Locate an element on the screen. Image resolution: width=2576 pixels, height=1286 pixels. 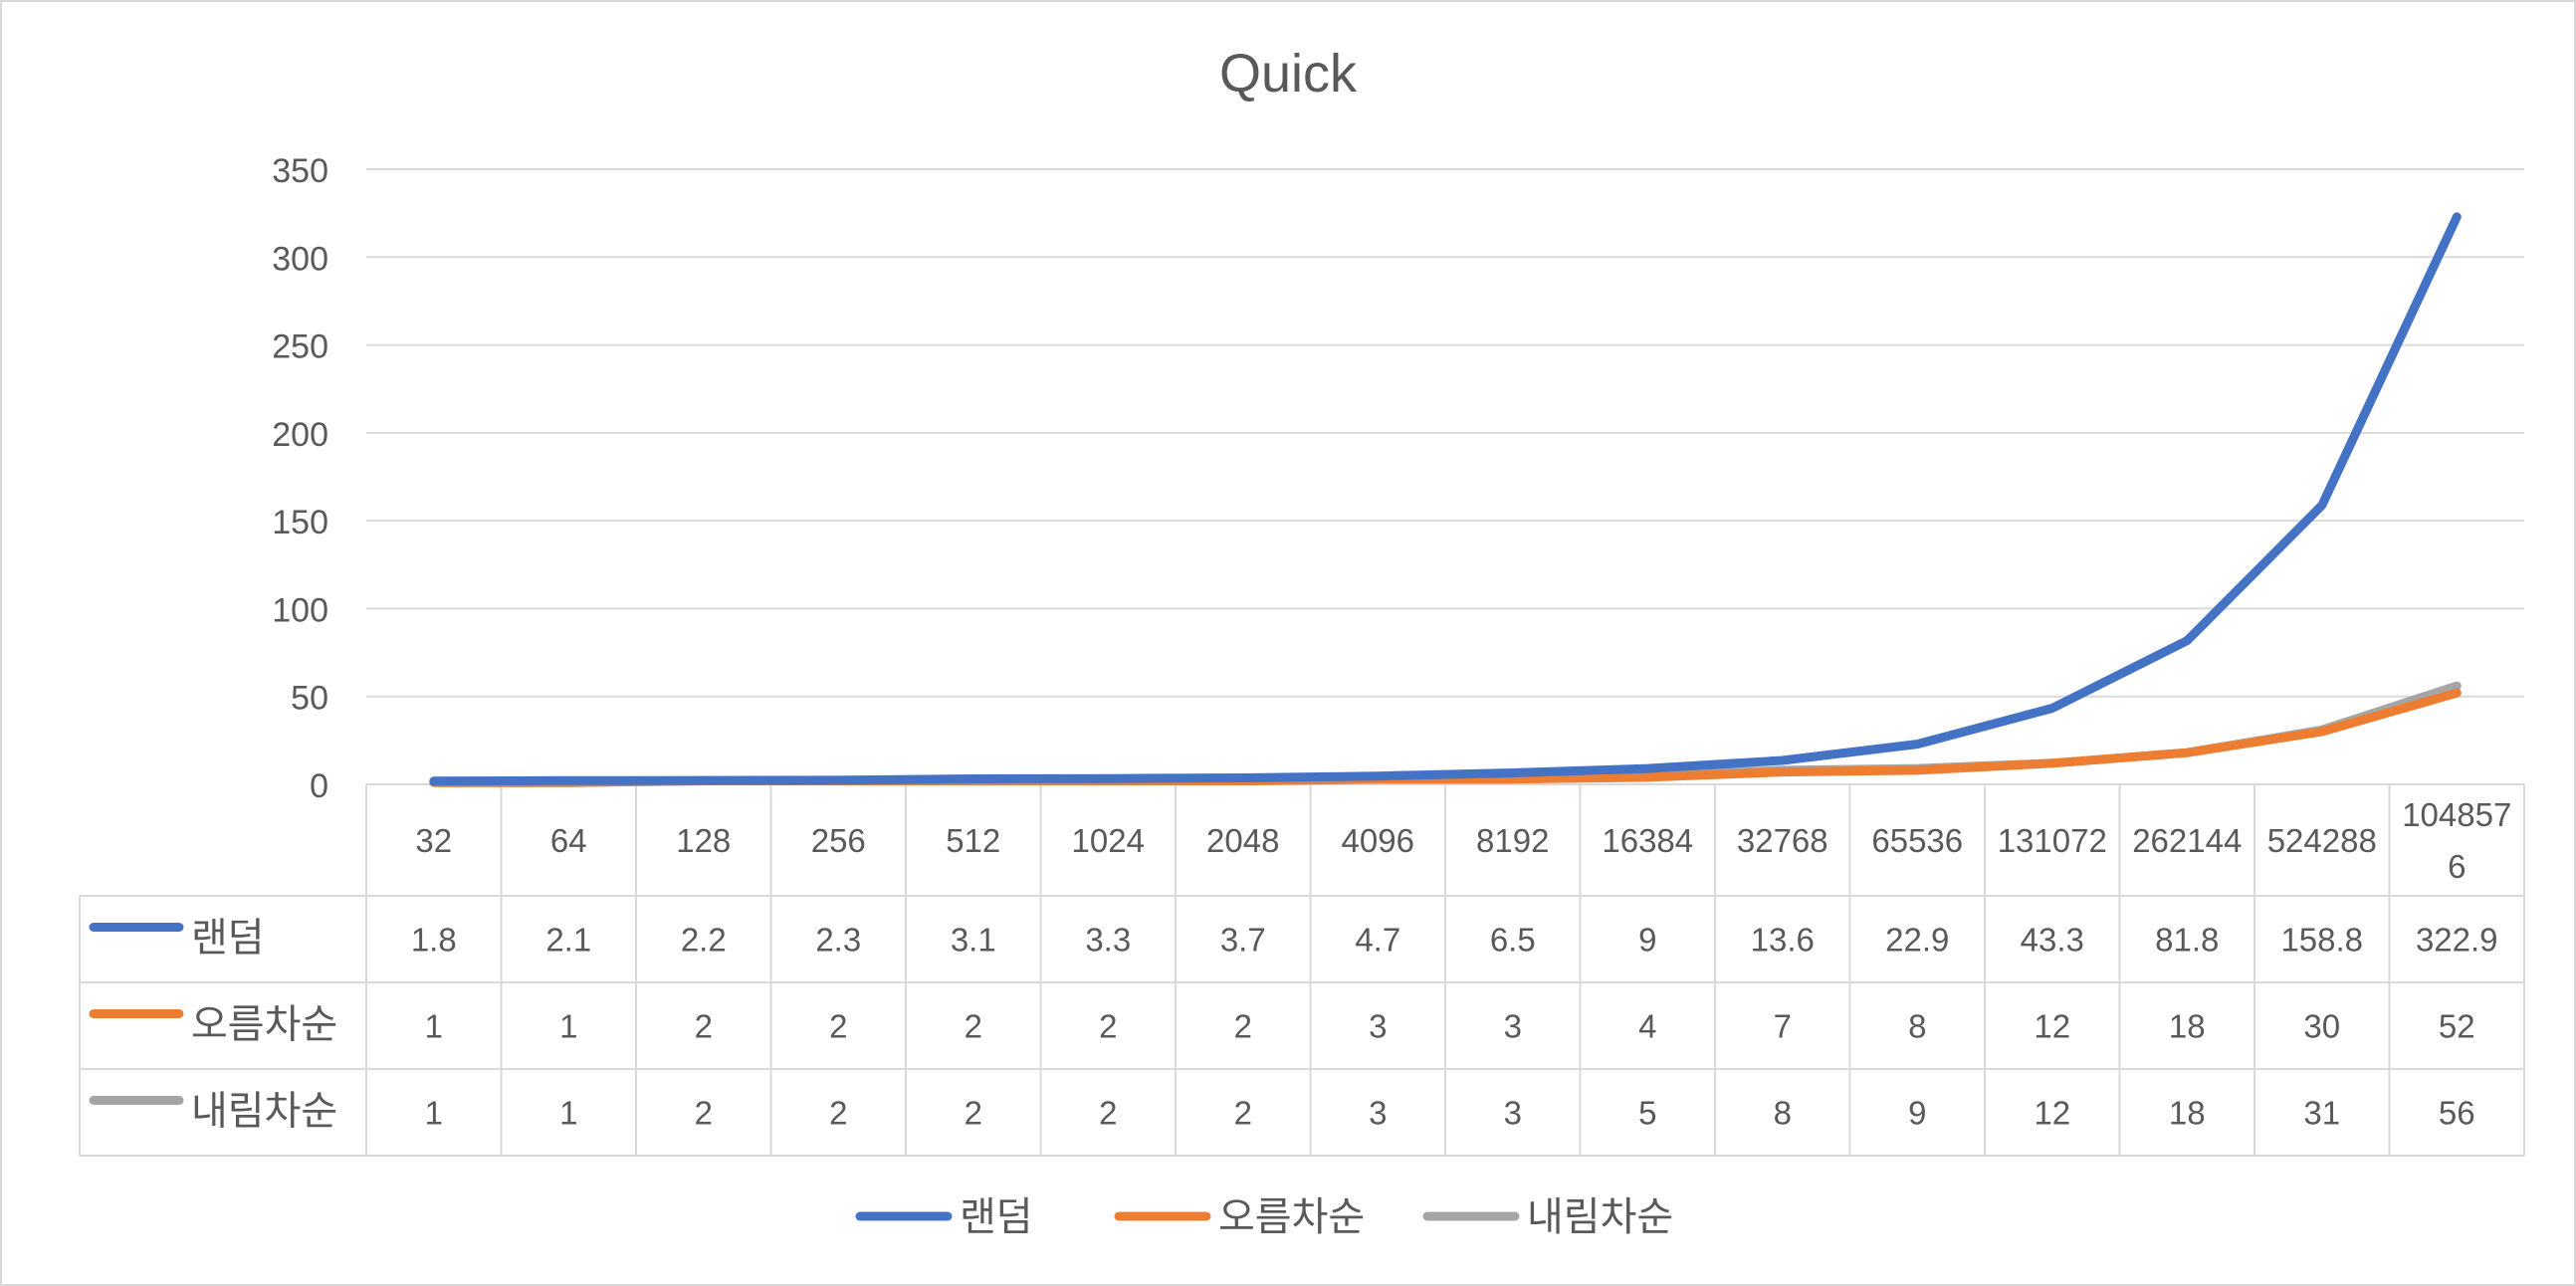
y-tick-label: 150 is located at coordinates (300, 522).